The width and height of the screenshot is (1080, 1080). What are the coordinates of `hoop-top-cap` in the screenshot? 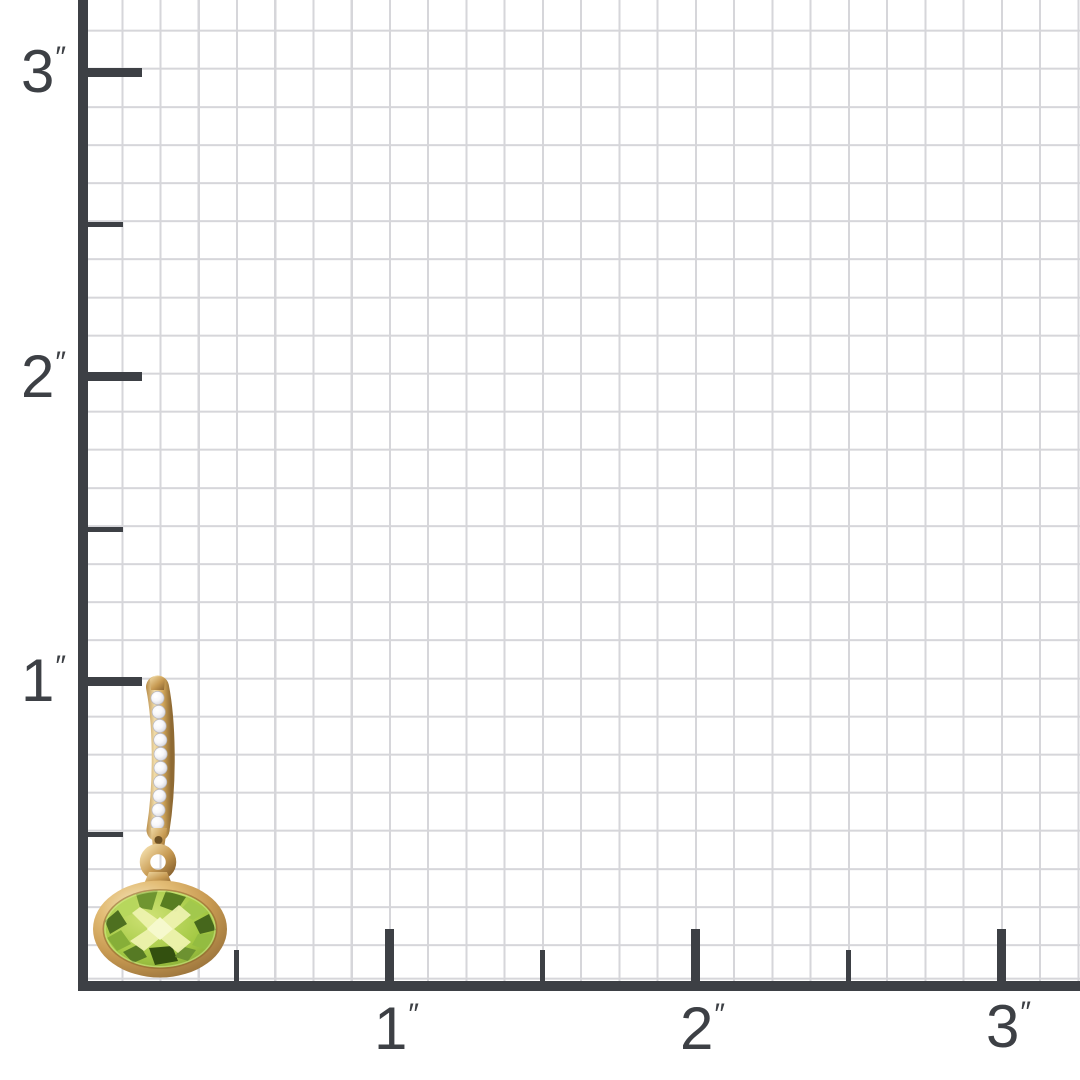 It's located at (157, 683).